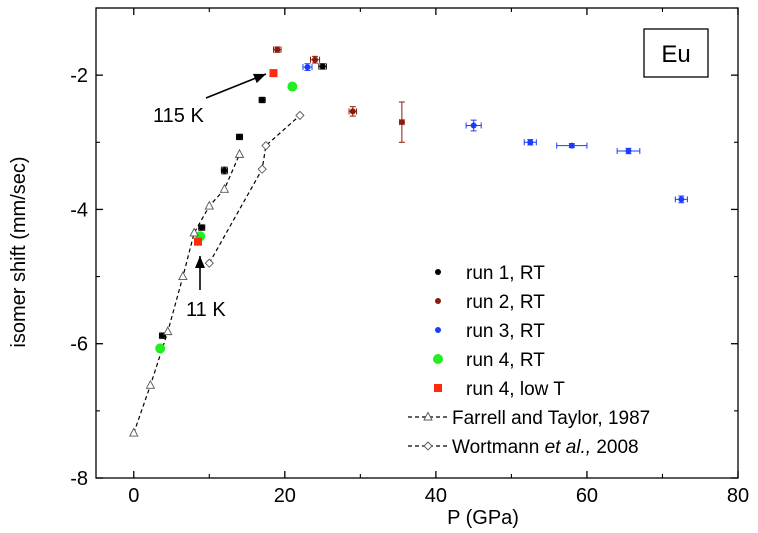 This screenshot has width=758, height=533. I want to click on y-tick-label: -8, so click(79, 479).